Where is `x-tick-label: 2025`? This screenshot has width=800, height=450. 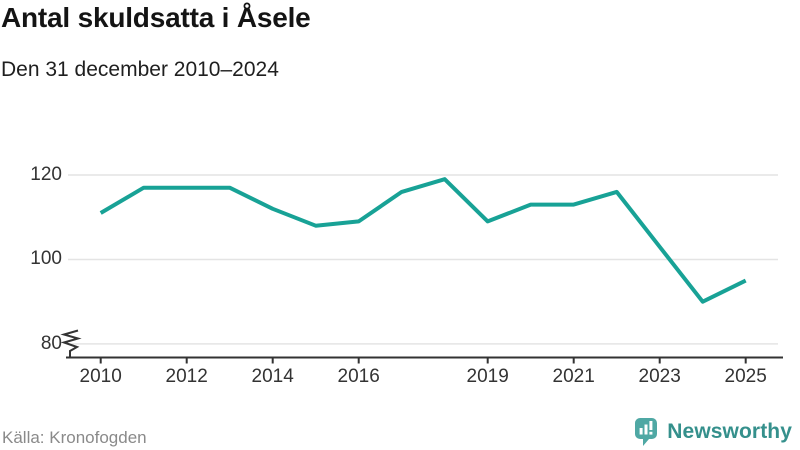
x-tick-label: 2025 is located at coordinates (745, 376).